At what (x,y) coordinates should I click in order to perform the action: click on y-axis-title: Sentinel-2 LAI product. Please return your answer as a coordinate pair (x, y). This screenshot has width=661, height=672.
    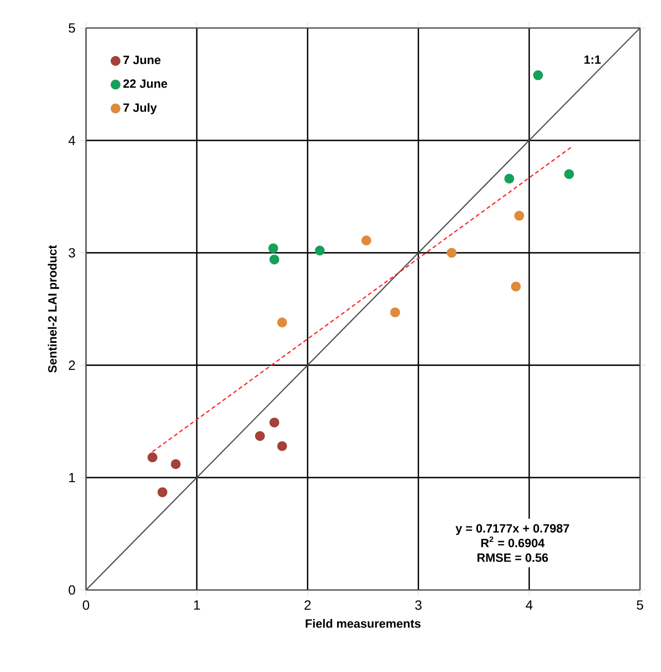
    Looking at the image, I should click on (54, 309).